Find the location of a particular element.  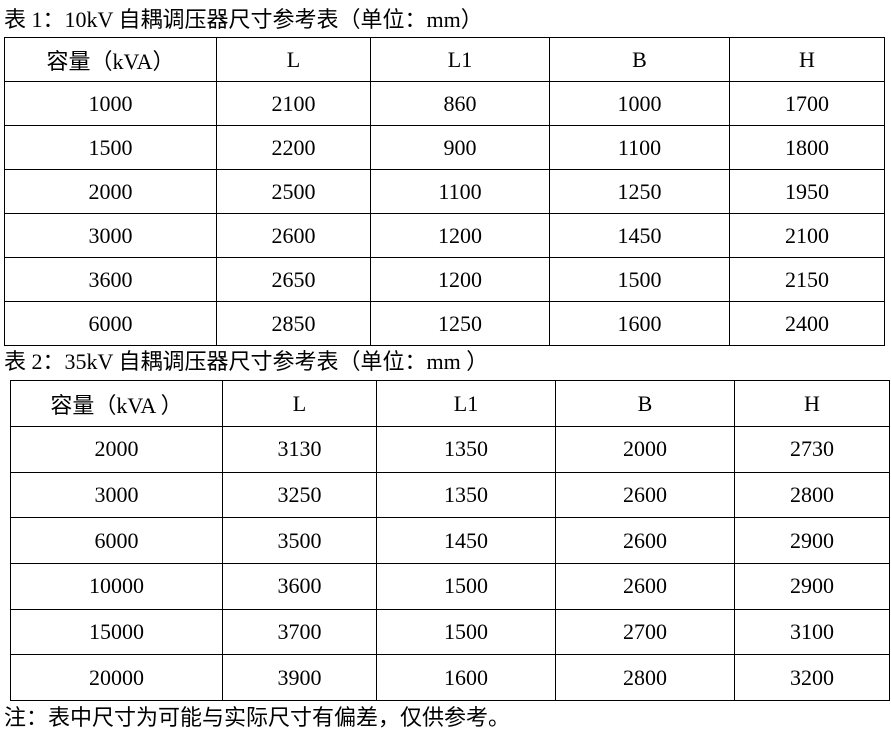

column-header: 容量（kVA） is located at coordinates (110, 59).